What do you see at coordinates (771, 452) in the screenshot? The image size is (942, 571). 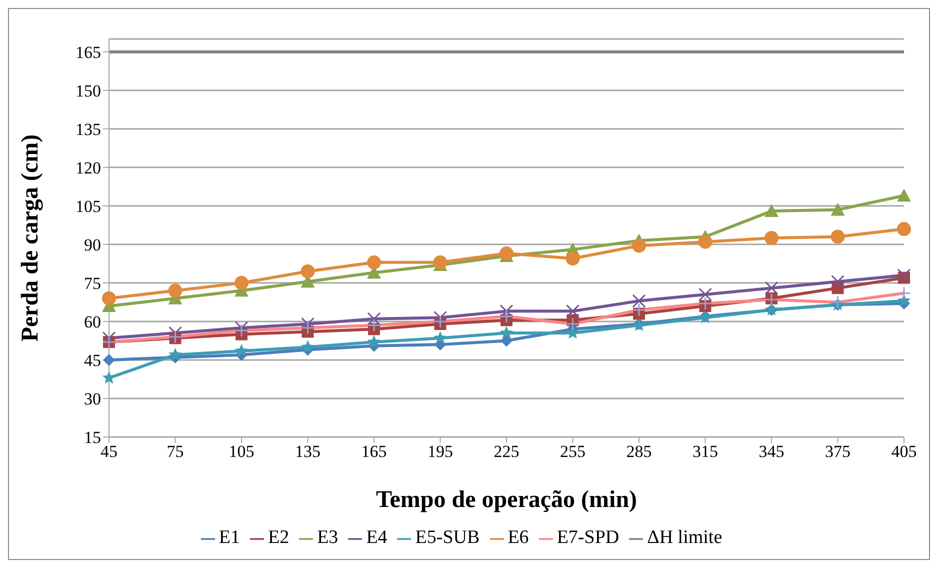 I see `x-tick-label: 345` at bounding box center [771, 452].